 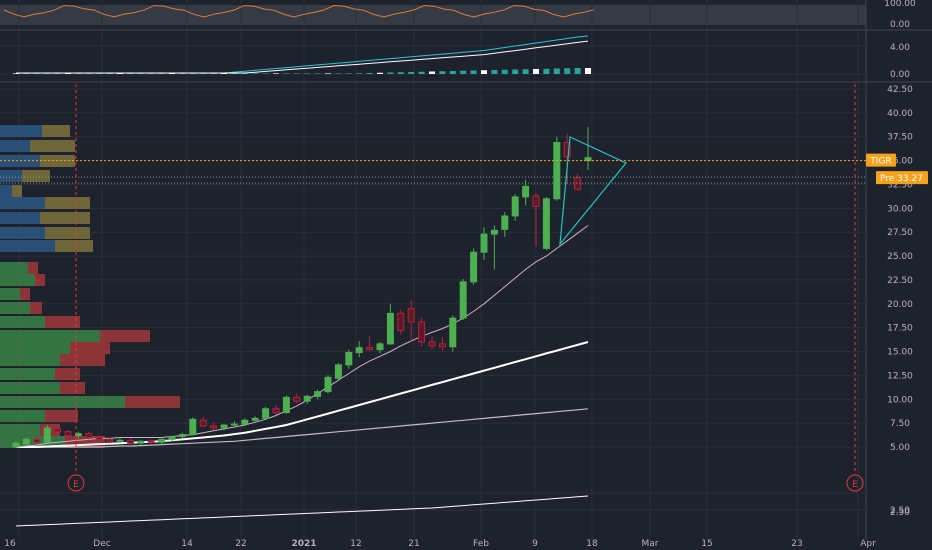 I want to click on pre-tag-bg, so click(x=902, y=178).